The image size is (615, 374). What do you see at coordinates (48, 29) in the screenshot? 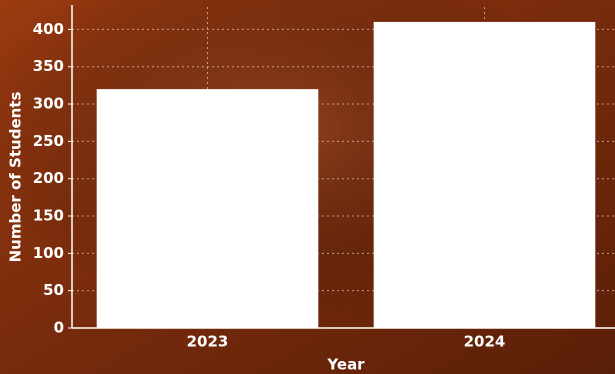
I see `y-tick-label: 400` at bounding box center [48, 29].